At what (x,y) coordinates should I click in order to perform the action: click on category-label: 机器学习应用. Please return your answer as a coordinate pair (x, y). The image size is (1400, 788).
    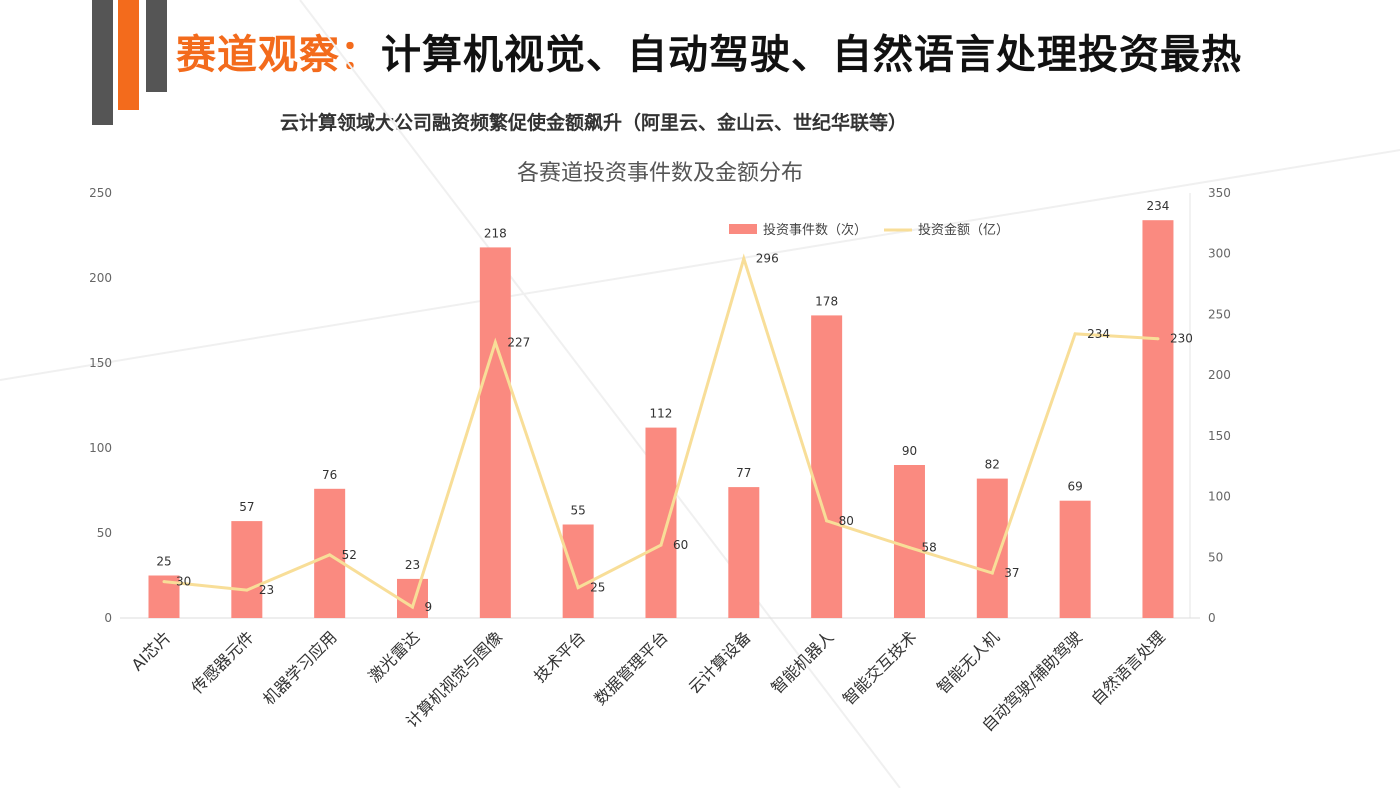
    Looking at the image, I should click on (299, 667).